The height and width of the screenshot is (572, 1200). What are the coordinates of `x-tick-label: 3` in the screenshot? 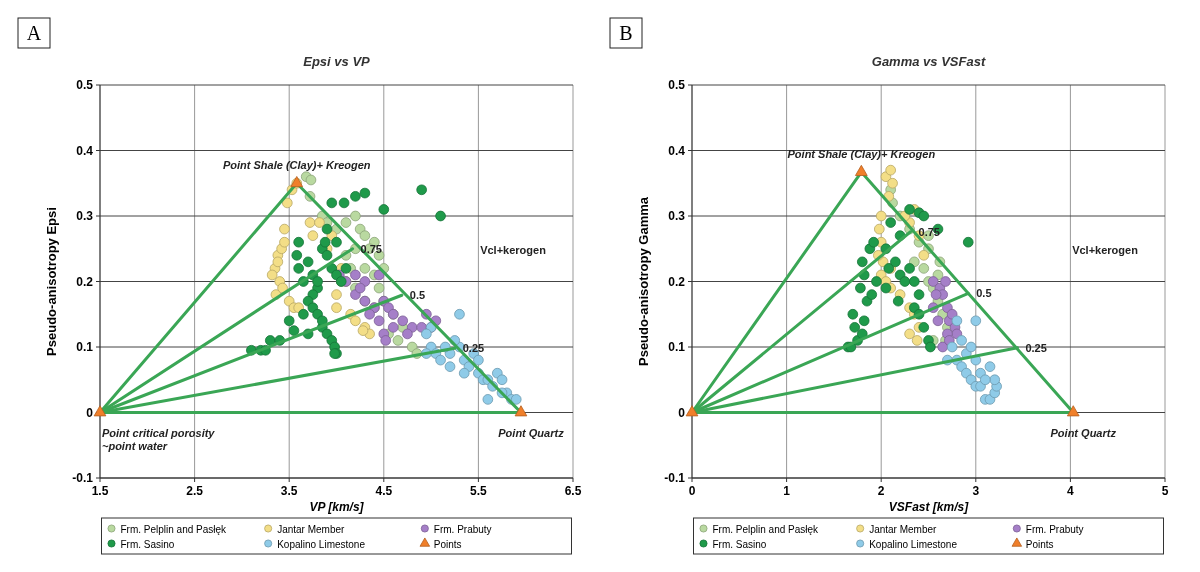 It's located at (976, 491).